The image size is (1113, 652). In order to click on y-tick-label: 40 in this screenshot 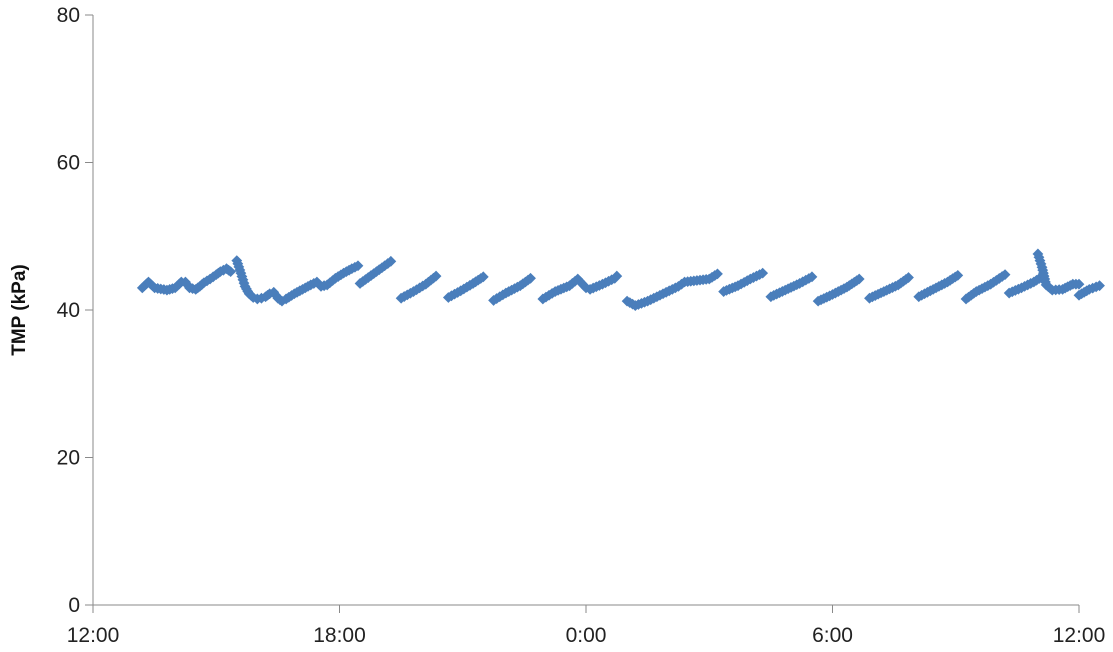, I will do `click(68, 310)`.